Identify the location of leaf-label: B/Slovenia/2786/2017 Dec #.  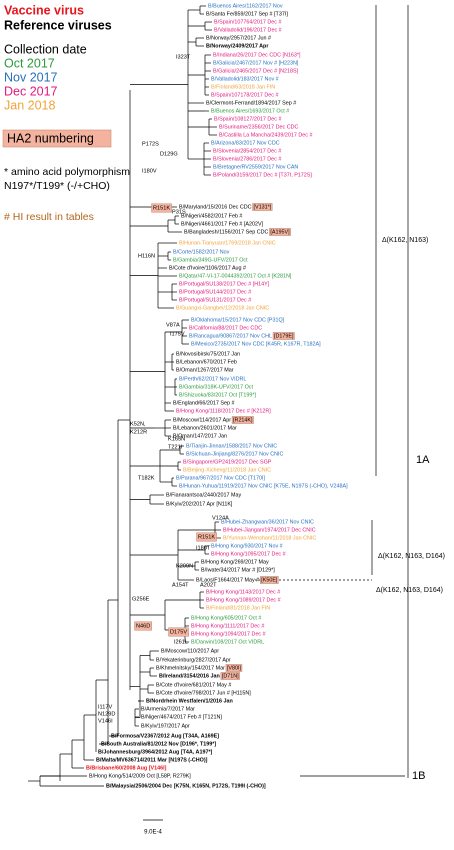
(247, 159).